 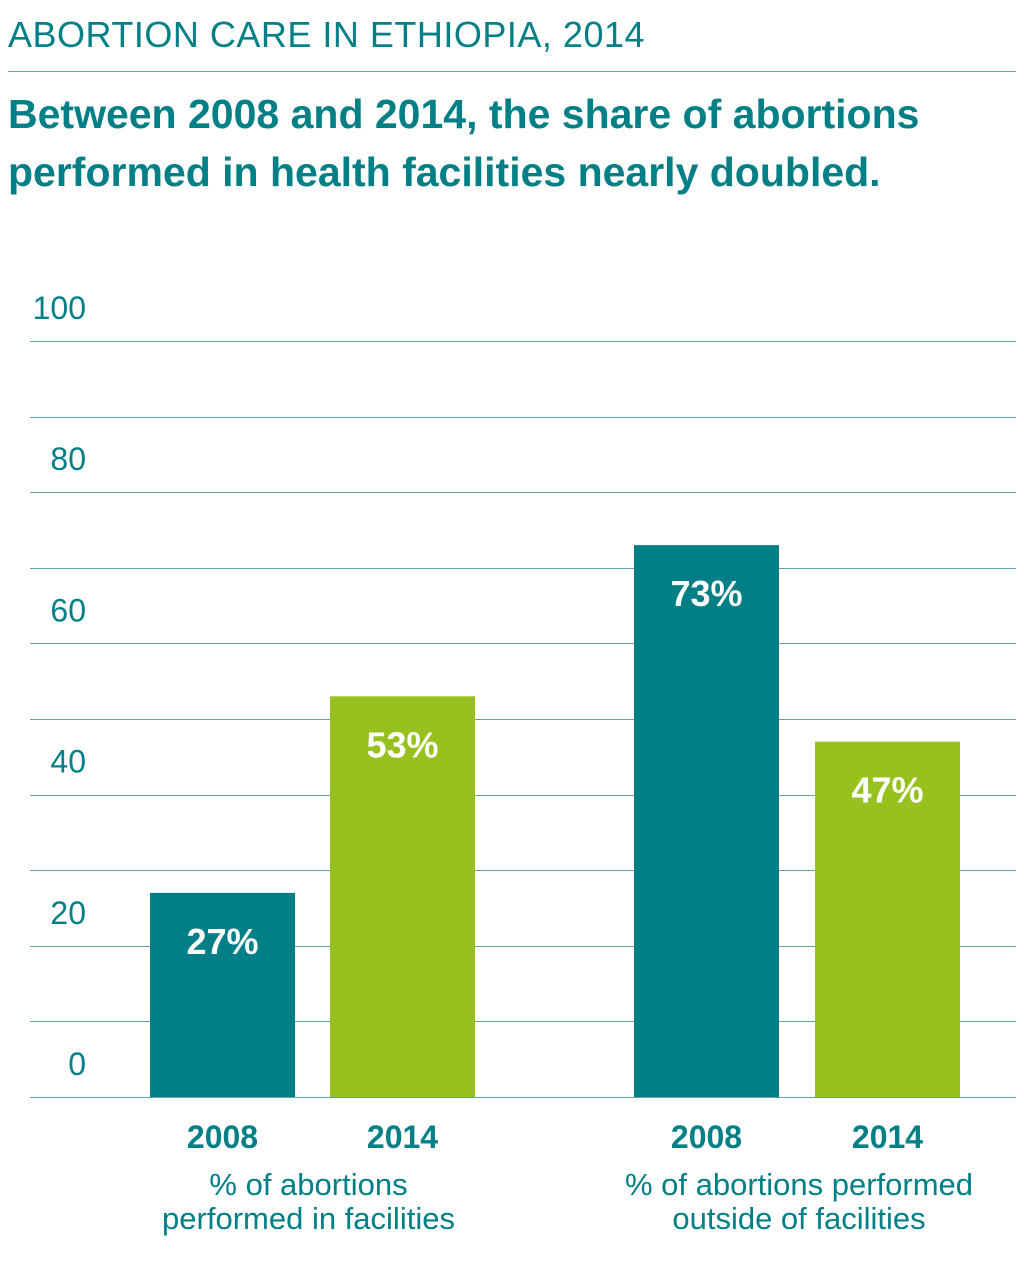 What do you see at coordinates (512, 71) in the screenshot?
I see `header-divider` at bounding box center [512, 71].